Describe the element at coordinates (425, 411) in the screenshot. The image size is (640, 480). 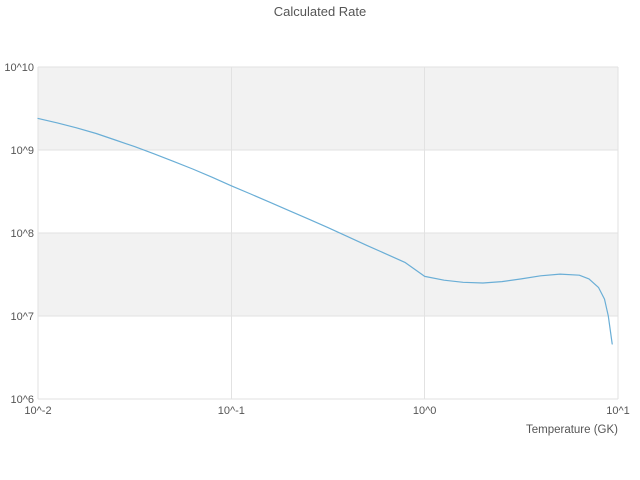
I see `x-tick-label: 10^0` at that location.